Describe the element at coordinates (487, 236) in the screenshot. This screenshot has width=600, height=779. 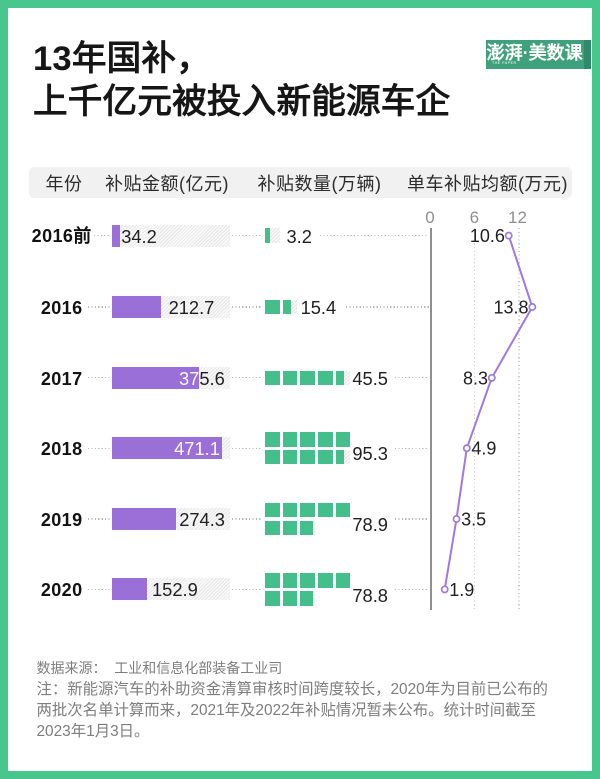
I see `svg-text: 10.6` at that location.